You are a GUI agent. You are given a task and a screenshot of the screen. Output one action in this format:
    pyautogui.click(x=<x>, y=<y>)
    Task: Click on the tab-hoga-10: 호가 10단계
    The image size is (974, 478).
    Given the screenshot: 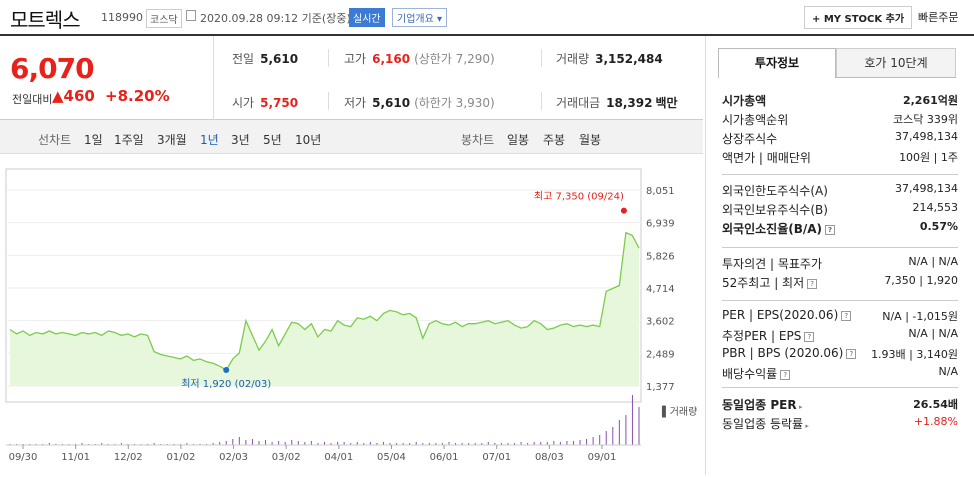 What is the action you would take?
    pyautogui.click(x=896, y=63)
    